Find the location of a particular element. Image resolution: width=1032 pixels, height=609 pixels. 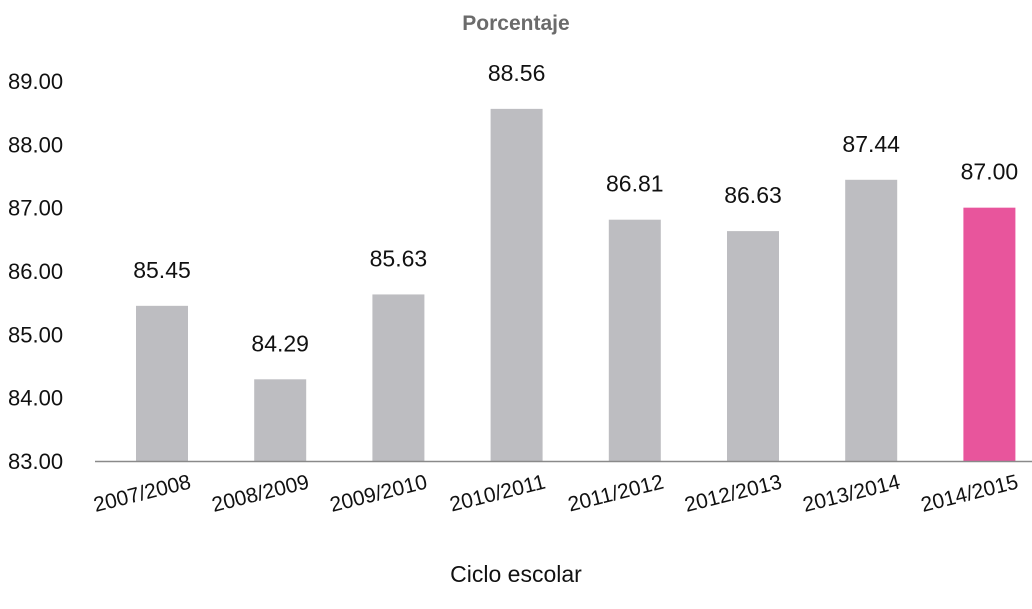

y-tick-label: 86.00 is located at coordinates (35, 271).